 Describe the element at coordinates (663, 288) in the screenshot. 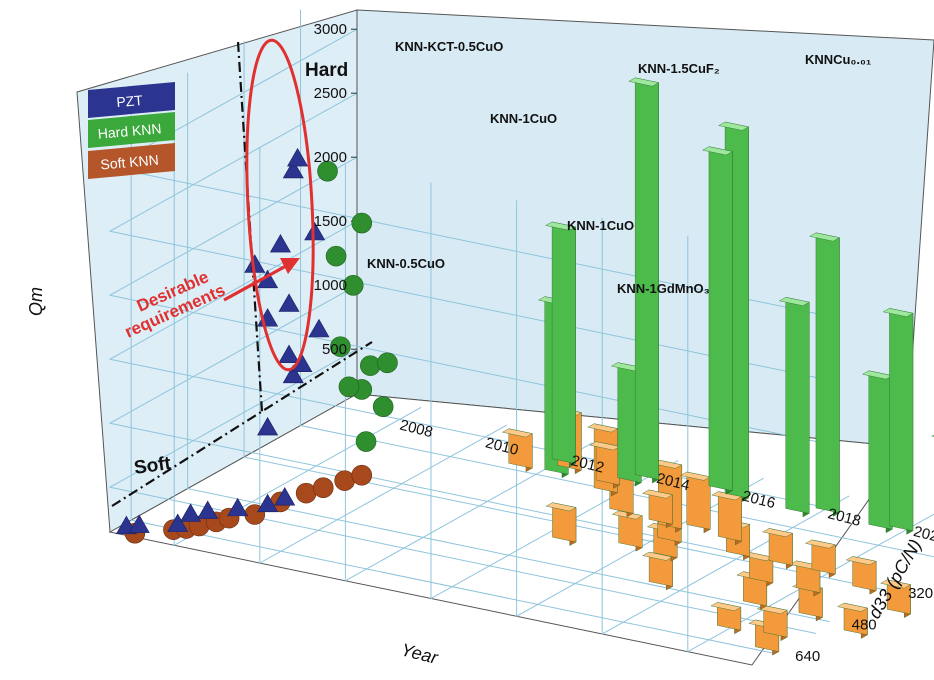

I see `bar-label: KNN-1GdMnO₃` at that location.